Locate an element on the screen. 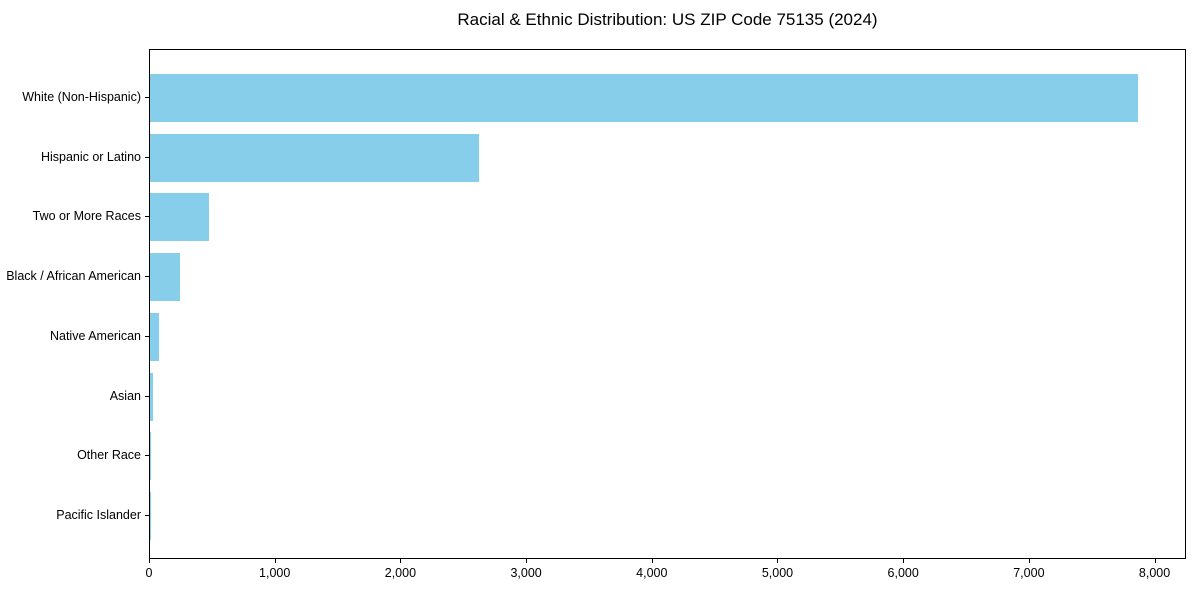 The width and height of the screenshot is (1200, 600). x-tick-label: 4,000 is located at coordinates (652, 573).